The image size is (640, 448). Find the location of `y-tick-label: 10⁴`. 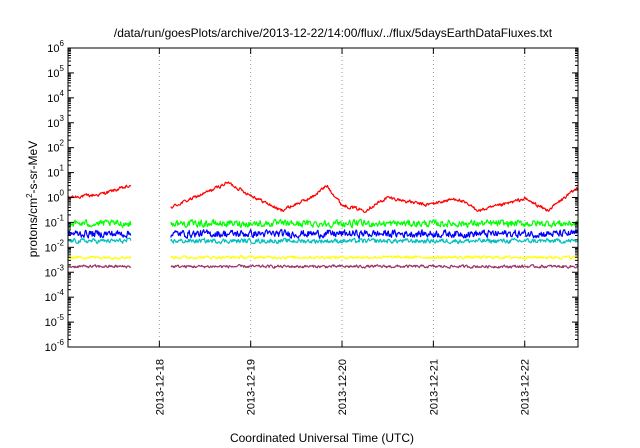

y-tick-label: 10⁴ is located at coordinates (55, 97).